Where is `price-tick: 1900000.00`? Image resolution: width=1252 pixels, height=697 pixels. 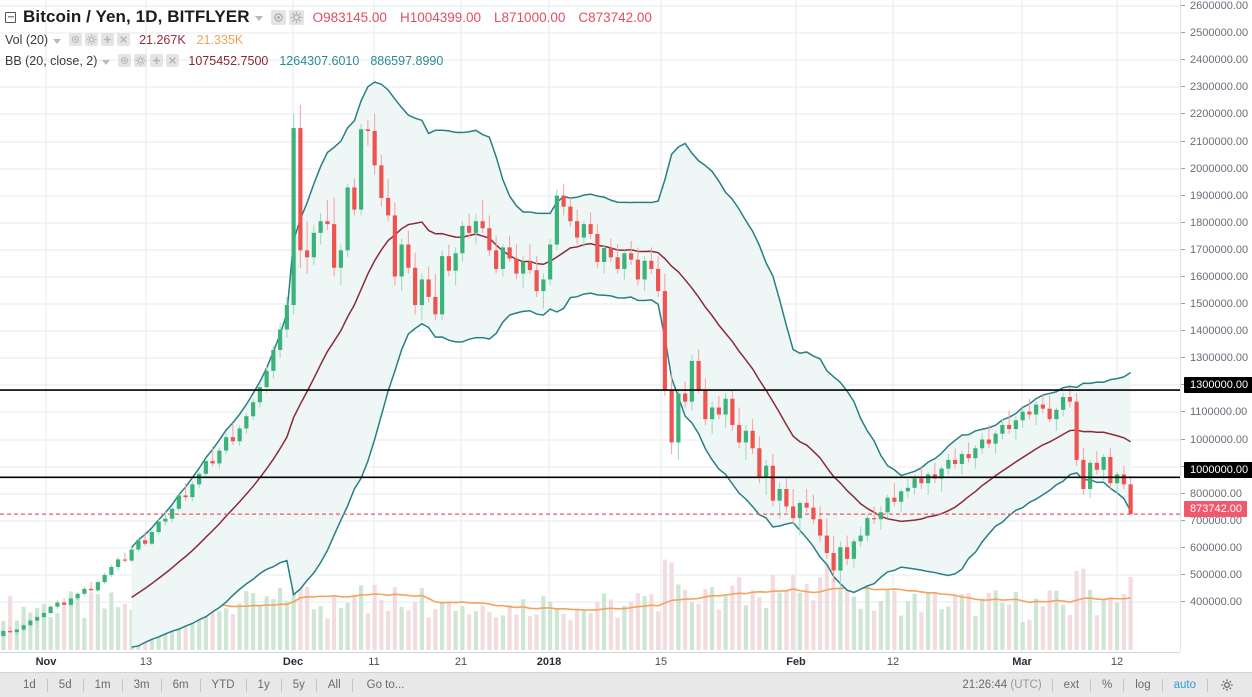 price-tick: 1900000.00 is located at coordinates (1216, 196).